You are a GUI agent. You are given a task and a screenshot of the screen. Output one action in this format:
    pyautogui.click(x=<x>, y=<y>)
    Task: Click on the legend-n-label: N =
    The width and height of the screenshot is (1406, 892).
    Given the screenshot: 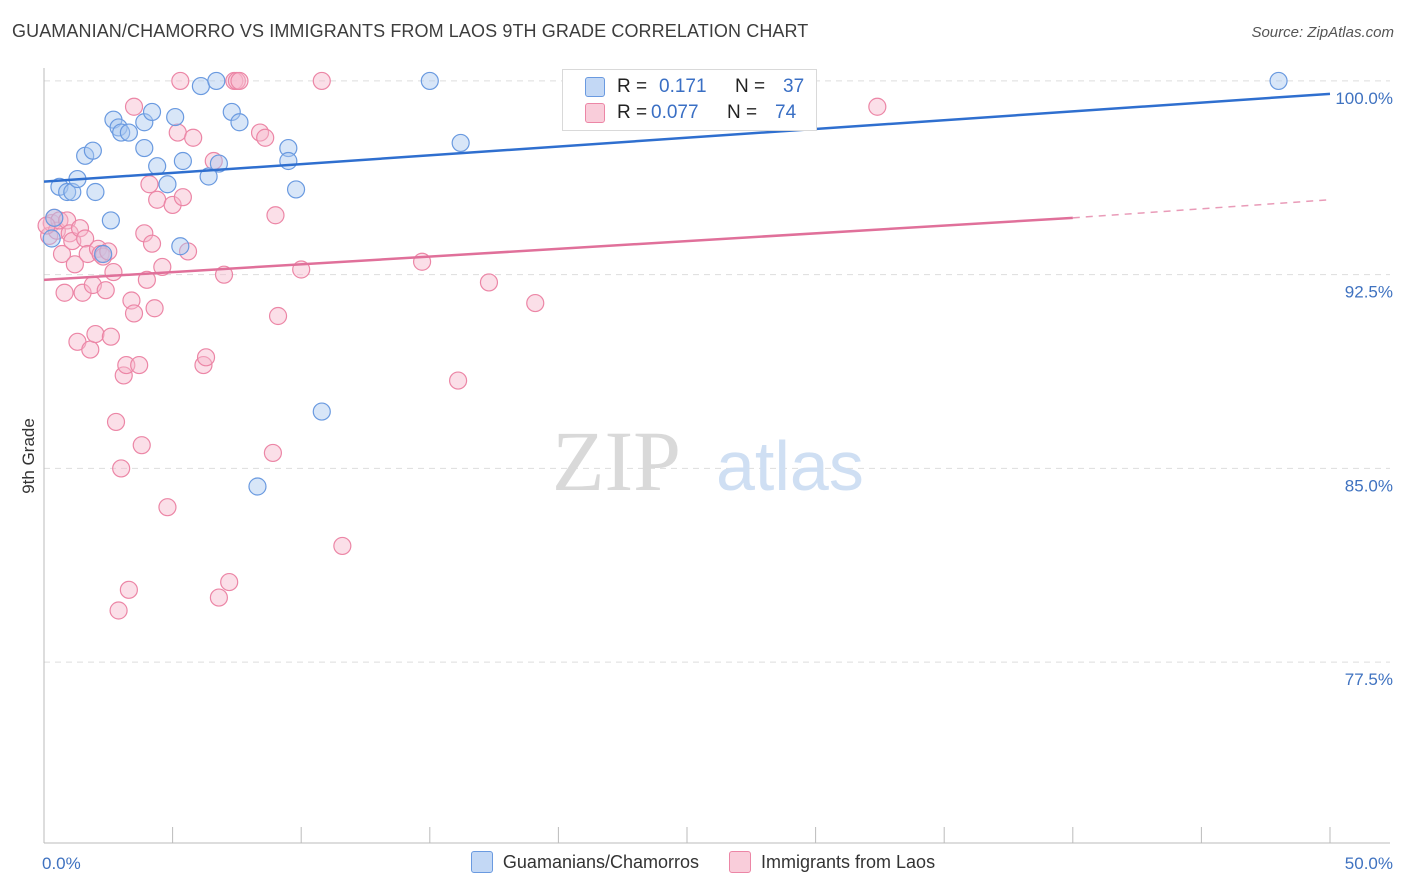 What is the action you would take?
    pyautogui.click(x=742, y=112)
    